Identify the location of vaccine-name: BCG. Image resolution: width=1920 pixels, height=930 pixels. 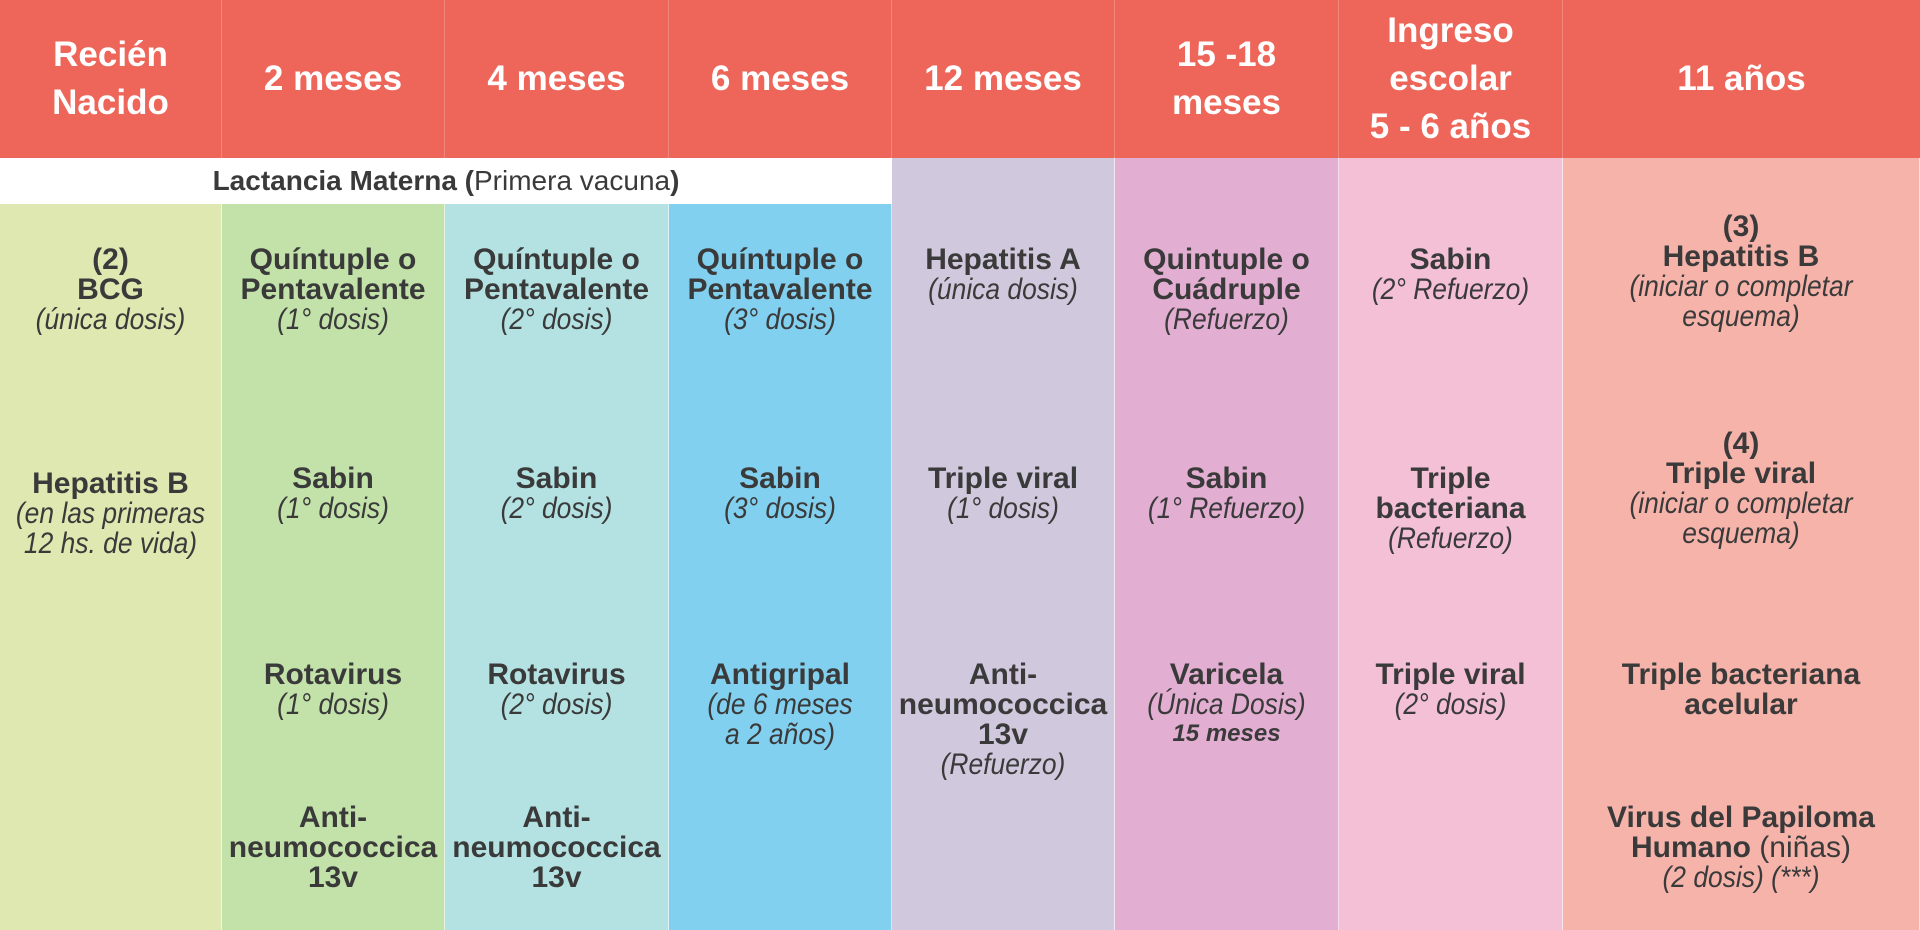
(110, 290).